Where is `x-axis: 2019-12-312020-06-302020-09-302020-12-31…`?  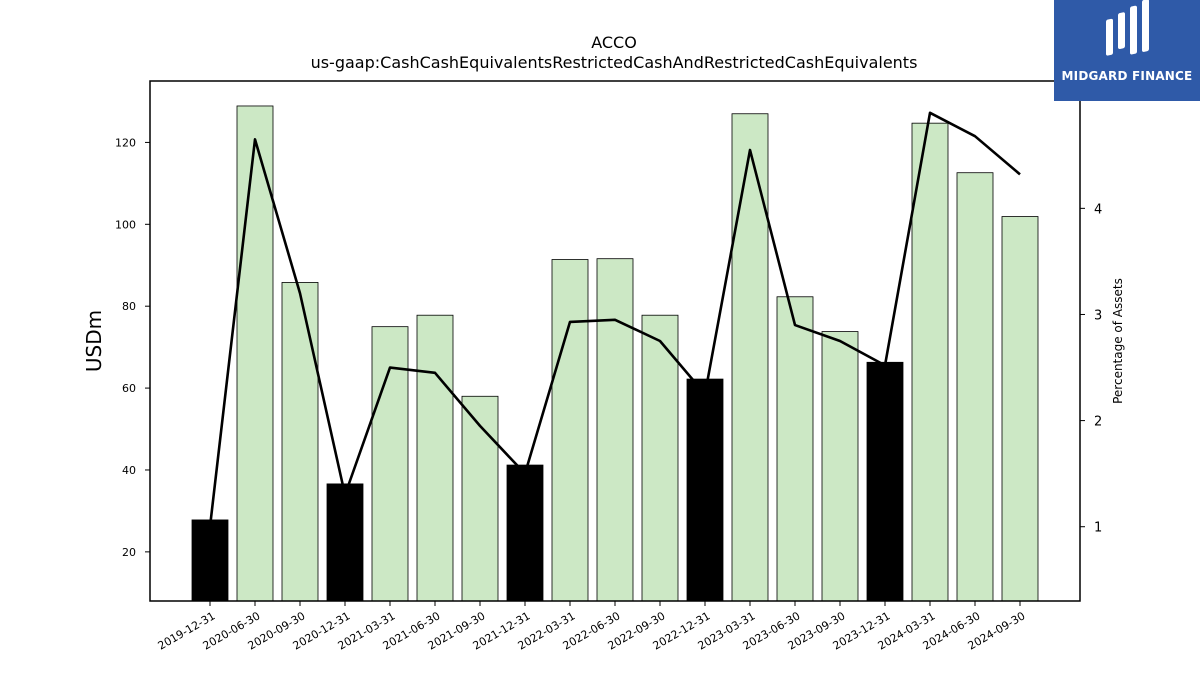
x-axis: 2019-12-312020-06-302020-09-302020-12-31… is located at coordinates (592, 627).